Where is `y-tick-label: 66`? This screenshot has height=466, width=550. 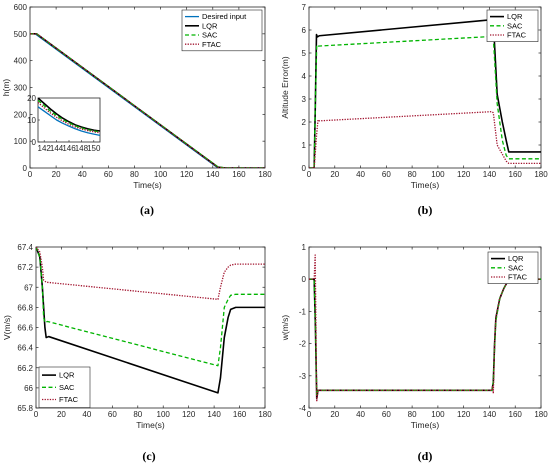 y-tick-label: 66 is located at coordinates (28, 388).